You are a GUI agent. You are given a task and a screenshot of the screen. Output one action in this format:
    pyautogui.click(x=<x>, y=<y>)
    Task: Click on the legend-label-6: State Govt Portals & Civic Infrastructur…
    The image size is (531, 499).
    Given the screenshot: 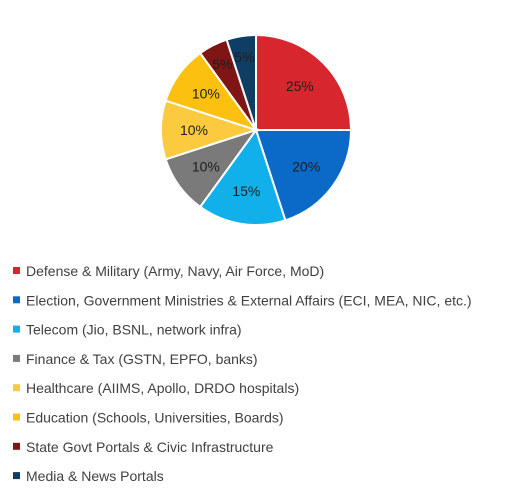 What is the action you would take?
    pyautogui.click(x=150, y=447)
    